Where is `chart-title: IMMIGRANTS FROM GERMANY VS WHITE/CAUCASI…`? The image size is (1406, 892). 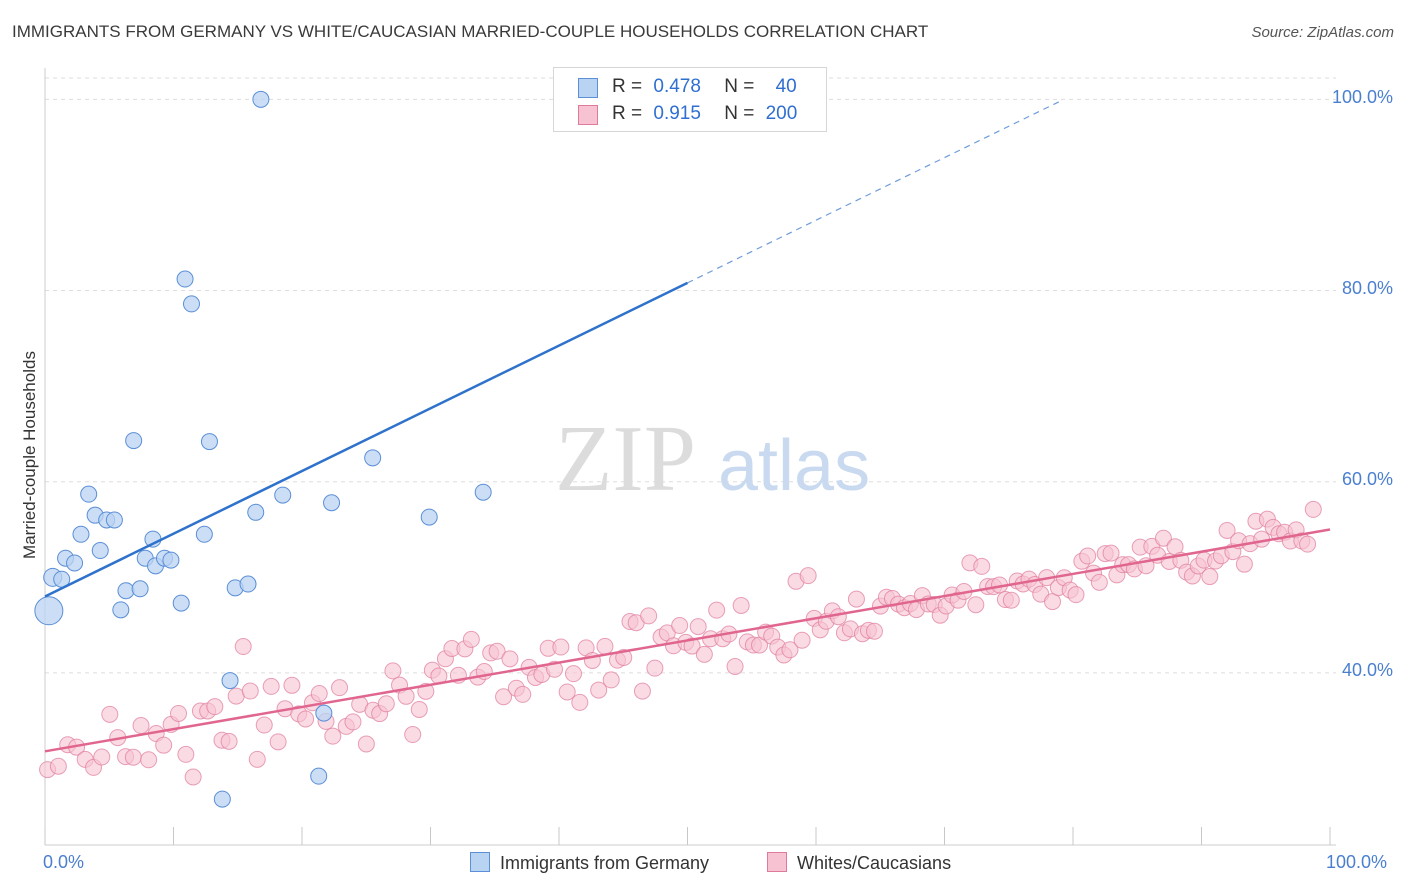
chart-title: IMMIGRANTS FROM GERMANY VS WHITE/CAUCASI… is located at coordinates (470, 31).